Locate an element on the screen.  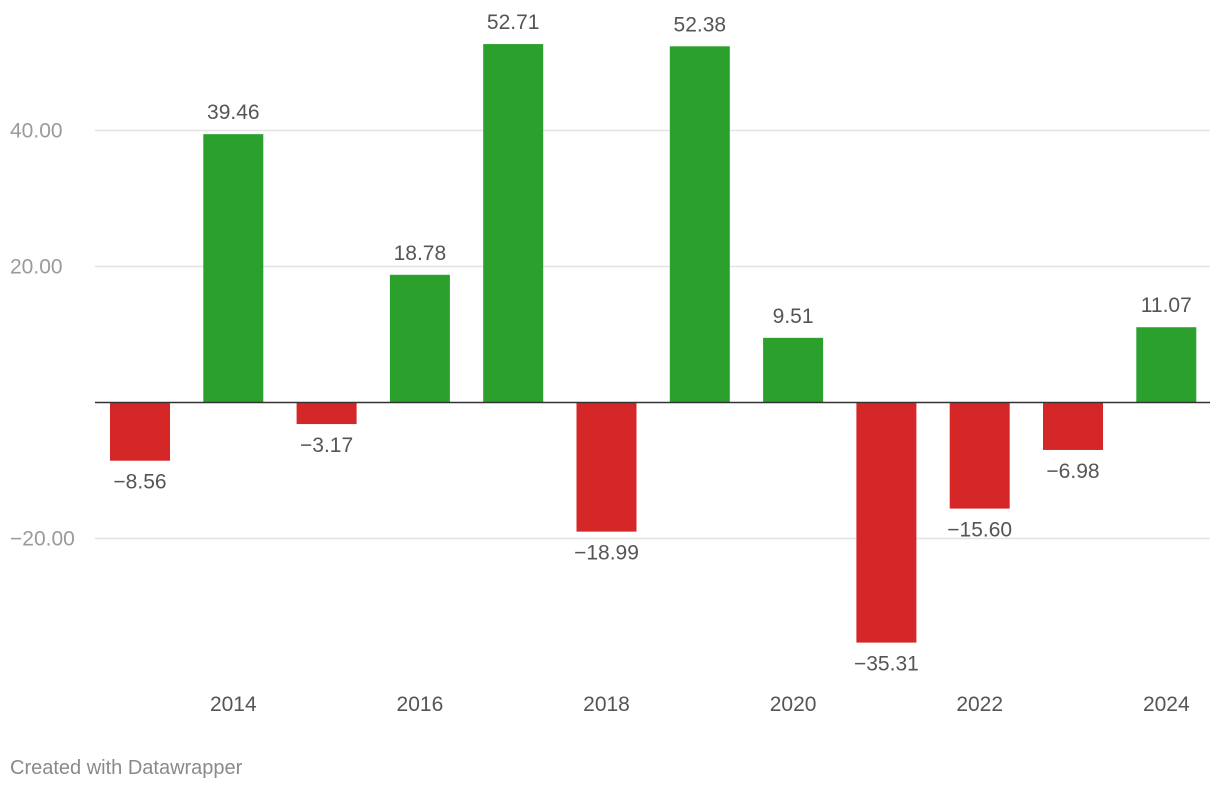
x-tick-label: 2016 is located at coordinates (420, 704).